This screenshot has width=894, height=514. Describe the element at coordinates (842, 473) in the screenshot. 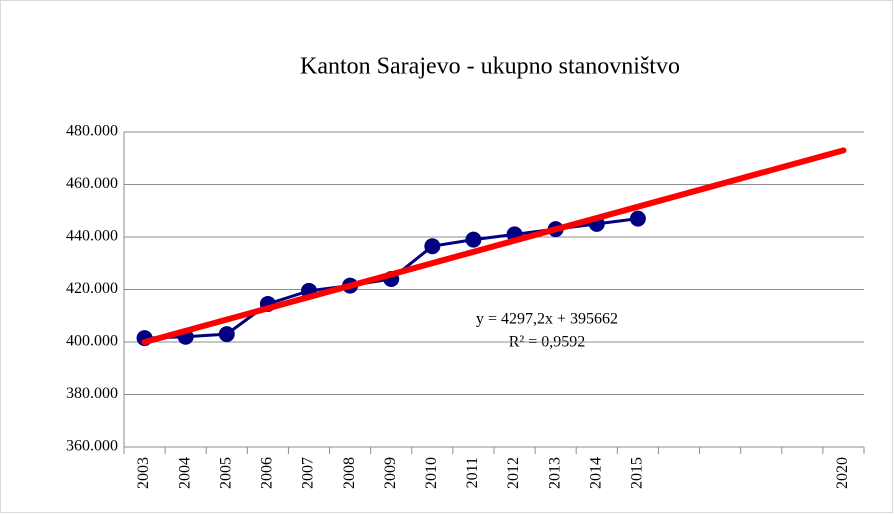

I see `x-tick-label: 2020` at that location.